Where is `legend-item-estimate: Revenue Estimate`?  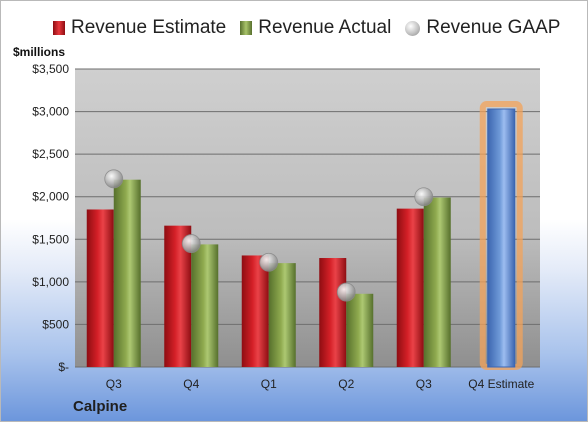
legend-item-estimate: Revenue Estimate is located at coordinates (139, 28).